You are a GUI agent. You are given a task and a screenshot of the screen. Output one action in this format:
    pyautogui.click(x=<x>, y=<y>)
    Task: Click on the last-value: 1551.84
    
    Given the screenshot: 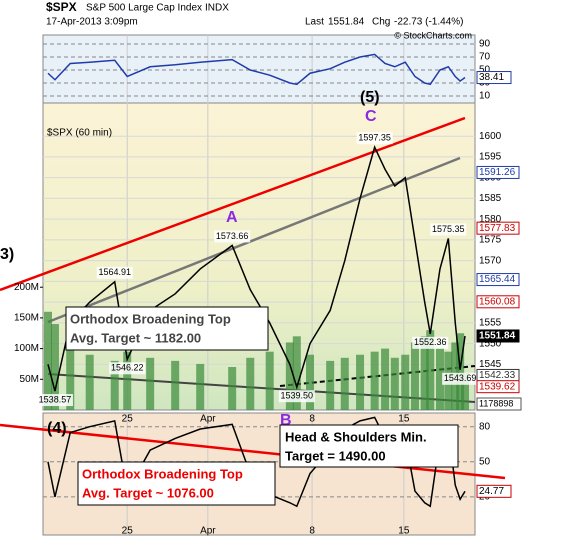 What is the action you would take?
    pyautogui.click(x=346, y=22)
    